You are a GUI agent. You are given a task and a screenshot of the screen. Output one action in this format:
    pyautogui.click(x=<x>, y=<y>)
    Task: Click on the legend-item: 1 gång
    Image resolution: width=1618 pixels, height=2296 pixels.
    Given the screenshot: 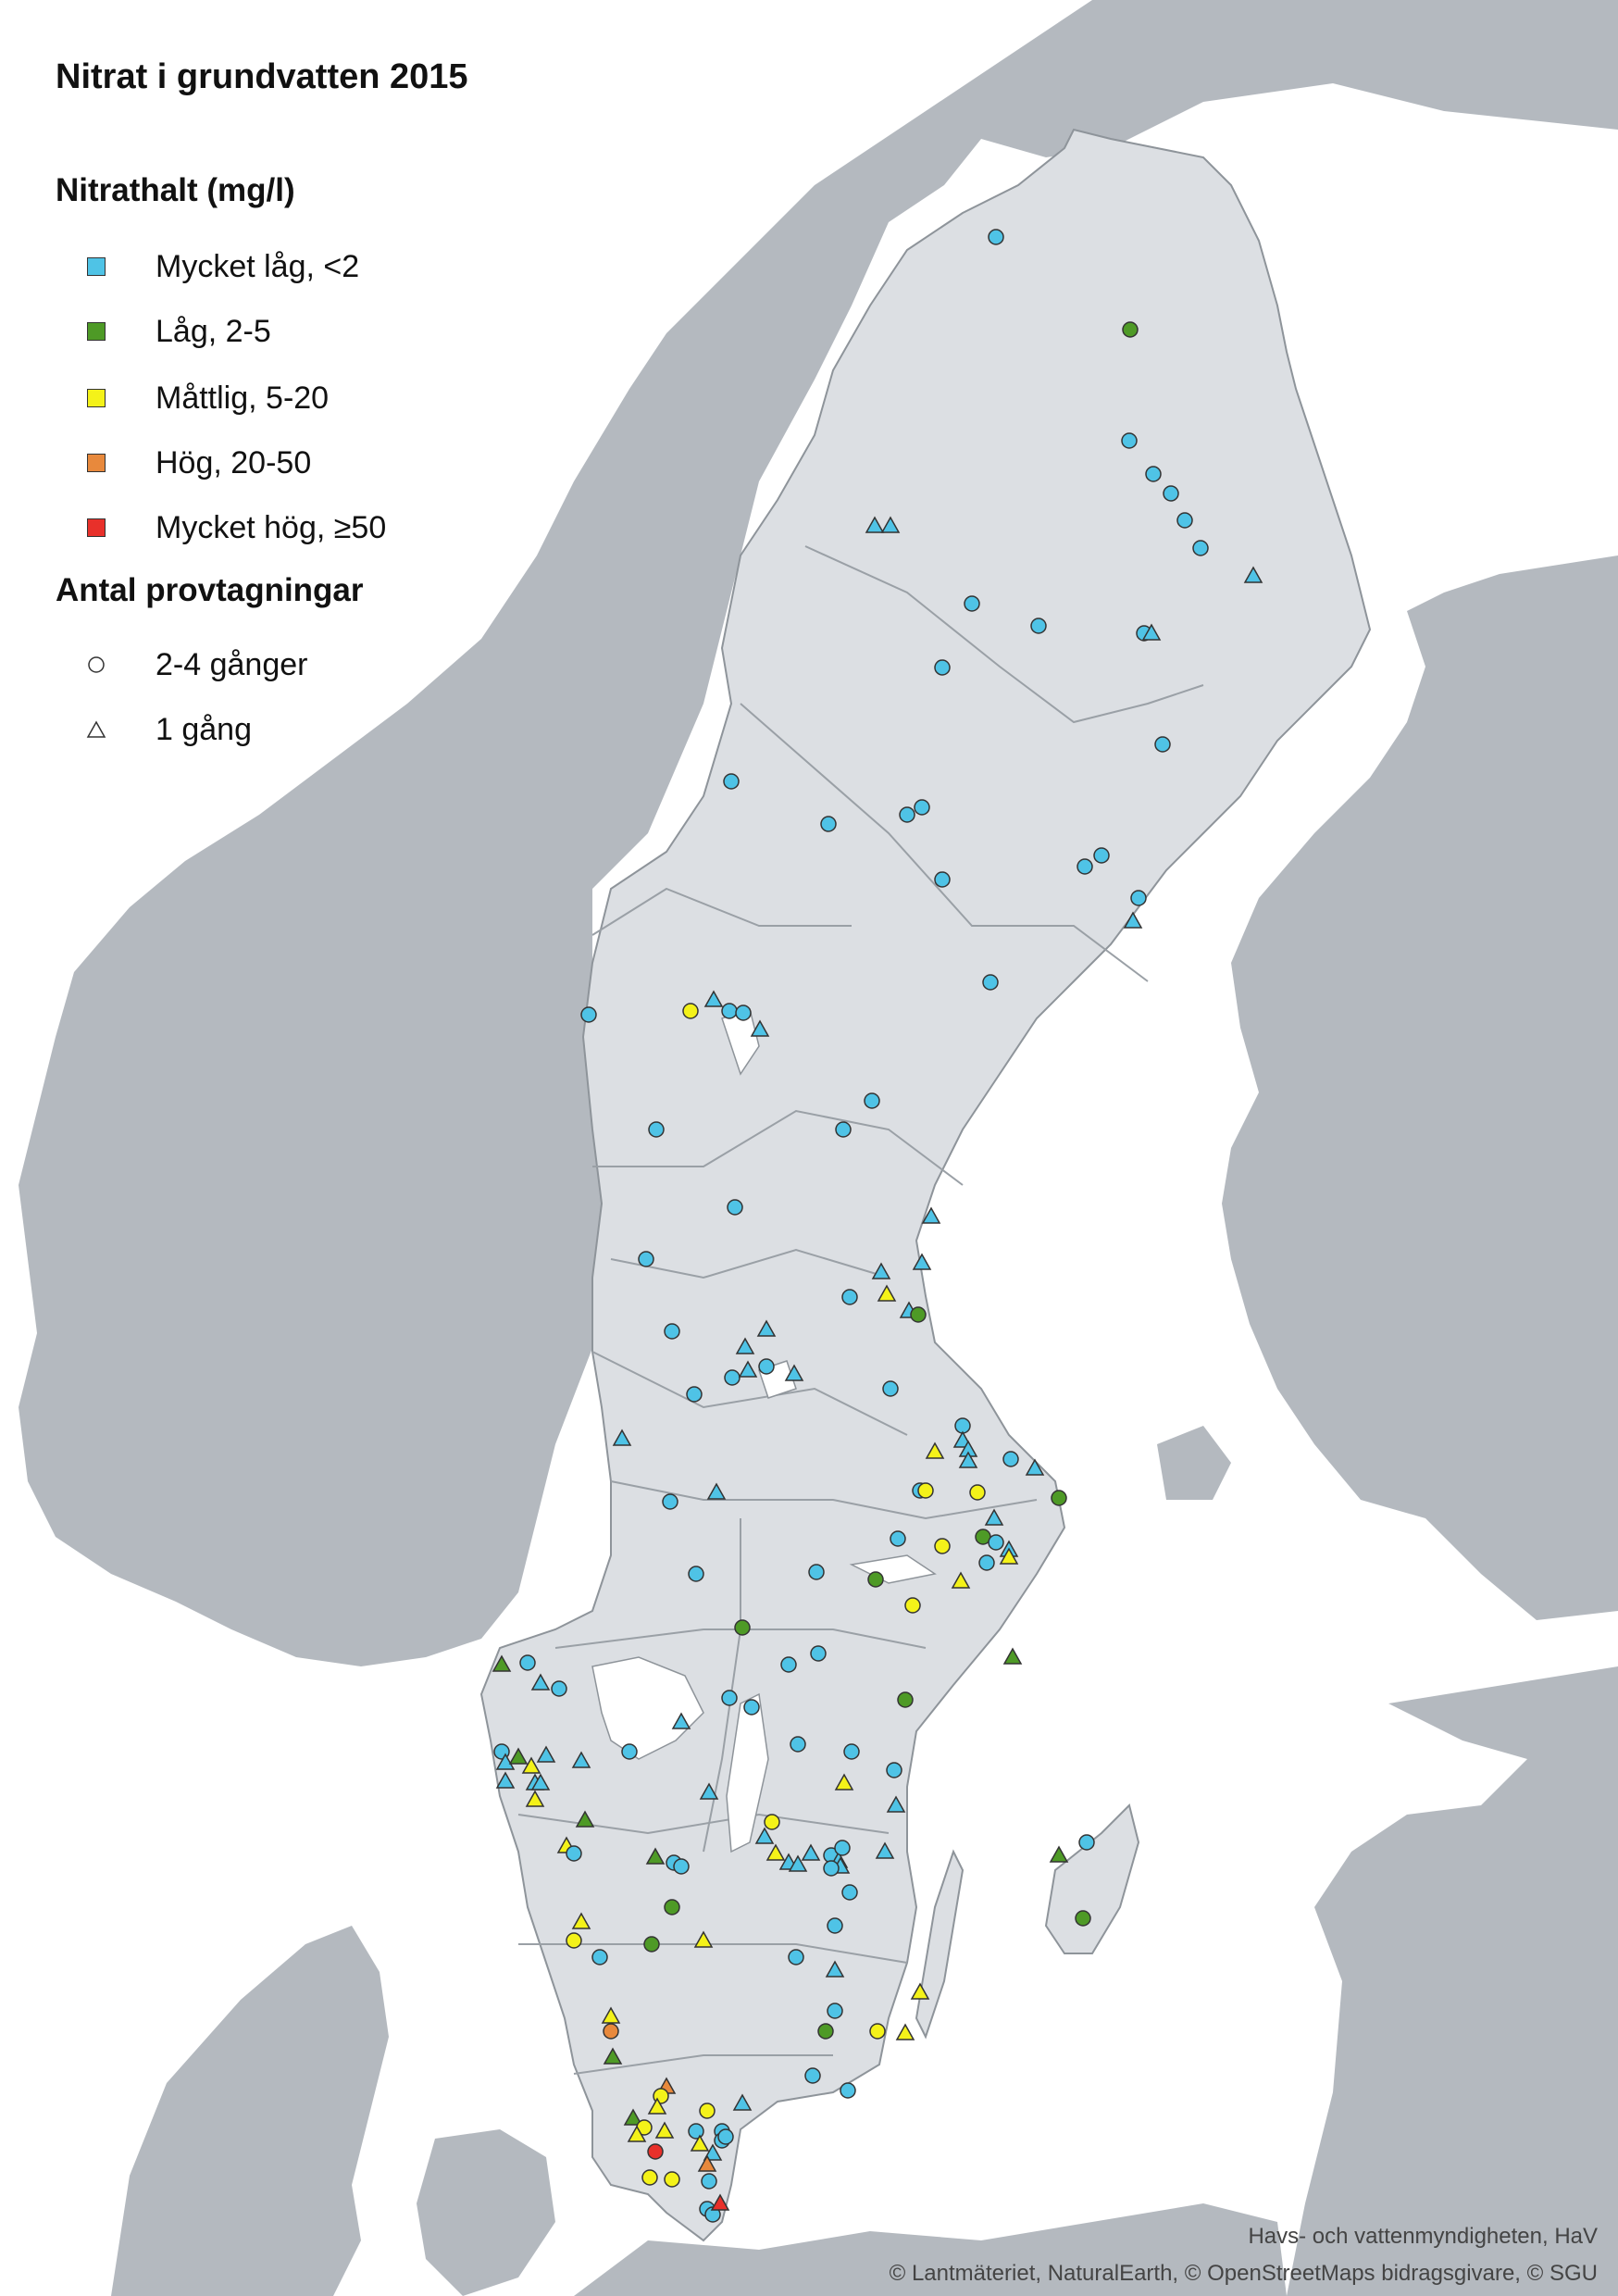 What is the action you would take?
    pyautogui.click(x=167, y=729)
    